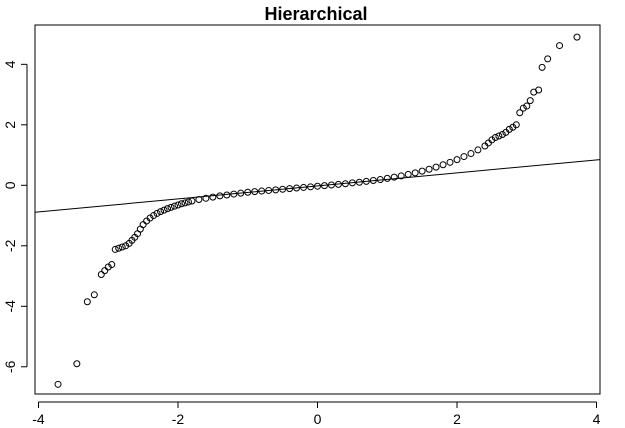 This screenshot has width=625, height=428. Describe the element at coordinates (10, 245) in the screenshot. I see `y-tick-label: -2` at that location.